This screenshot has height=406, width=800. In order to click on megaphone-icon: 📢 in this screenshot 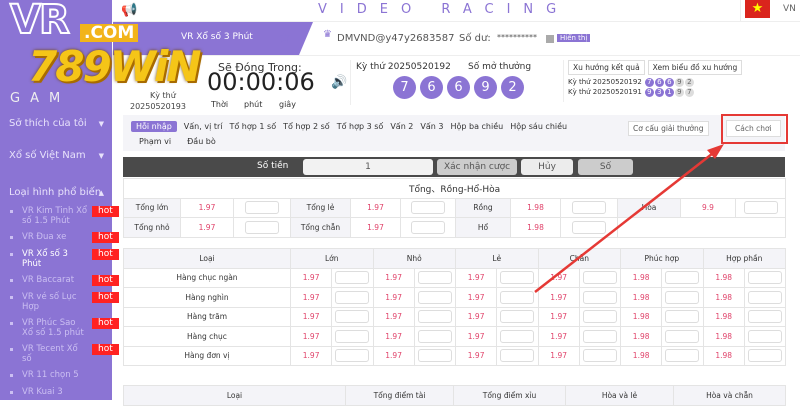, I will do `click(129, 10)`.